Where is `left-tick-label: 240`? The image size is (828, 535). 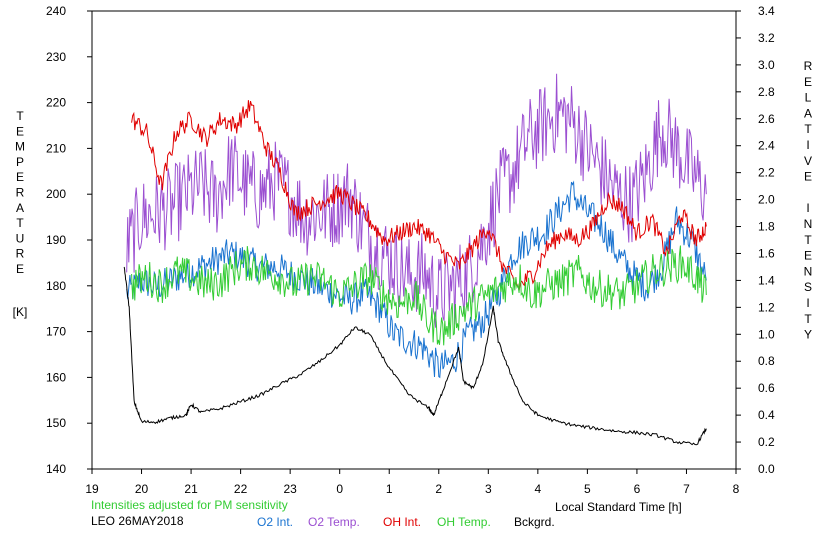
left-tick-label: 240 is located at coordinates (56, 11).